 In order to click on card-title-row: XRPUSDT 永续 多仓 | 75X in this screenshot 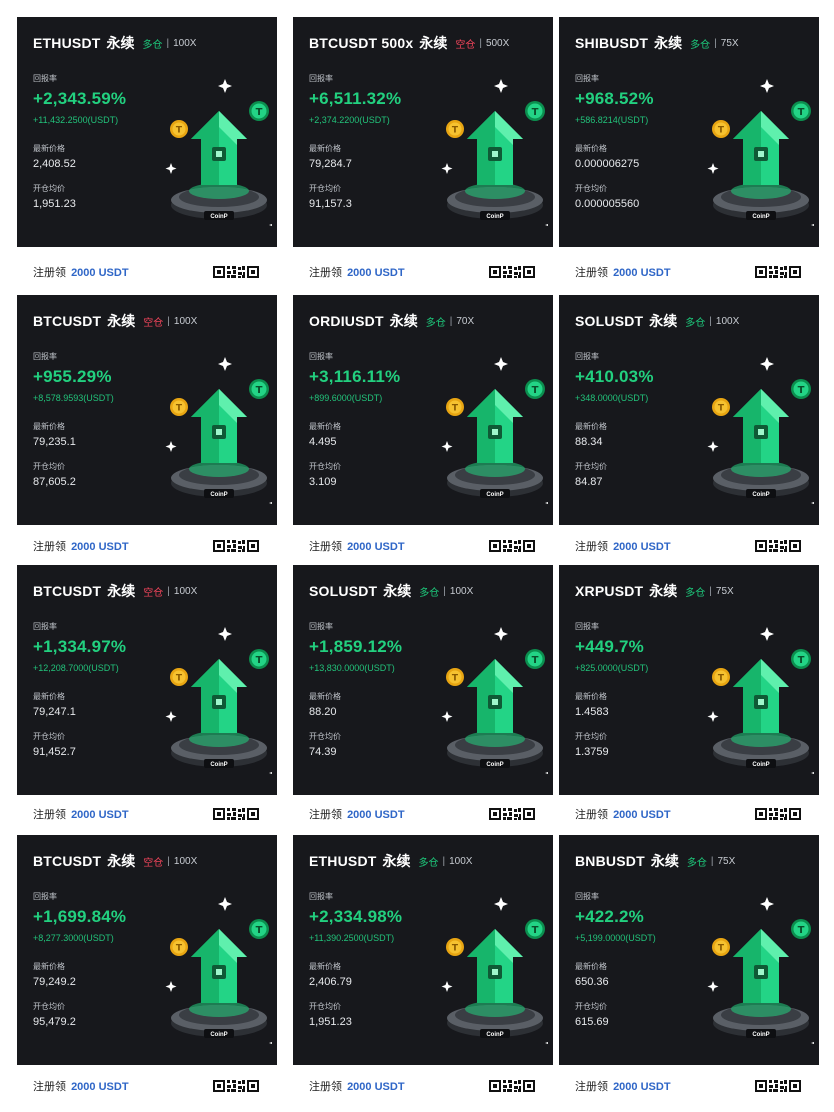, I will do `click(654, 591)`.